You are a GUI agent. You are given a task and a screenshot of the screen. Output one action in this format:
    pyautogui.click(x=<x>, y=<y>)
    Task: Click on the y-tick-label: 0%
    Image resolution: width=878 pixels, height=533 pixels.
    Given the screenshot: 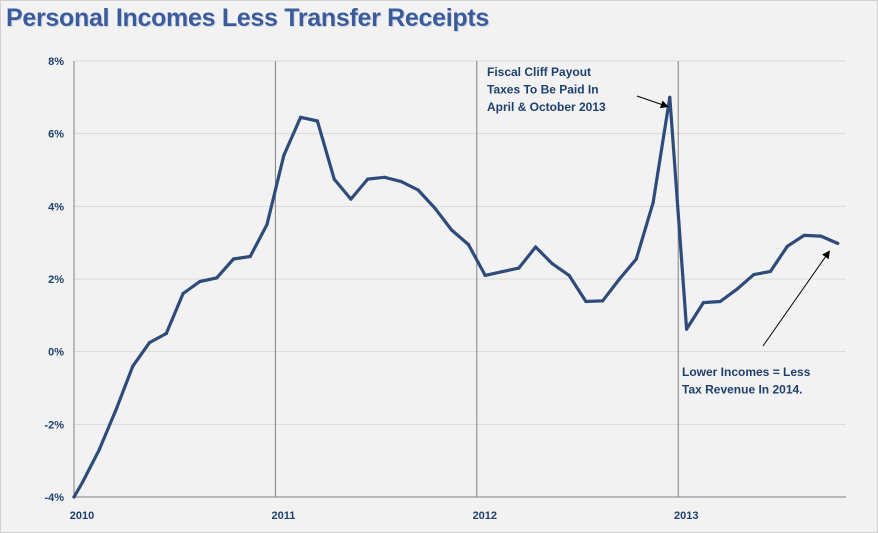 What is the action you would take?
    pyautogui.click(x=56, y=353)
    